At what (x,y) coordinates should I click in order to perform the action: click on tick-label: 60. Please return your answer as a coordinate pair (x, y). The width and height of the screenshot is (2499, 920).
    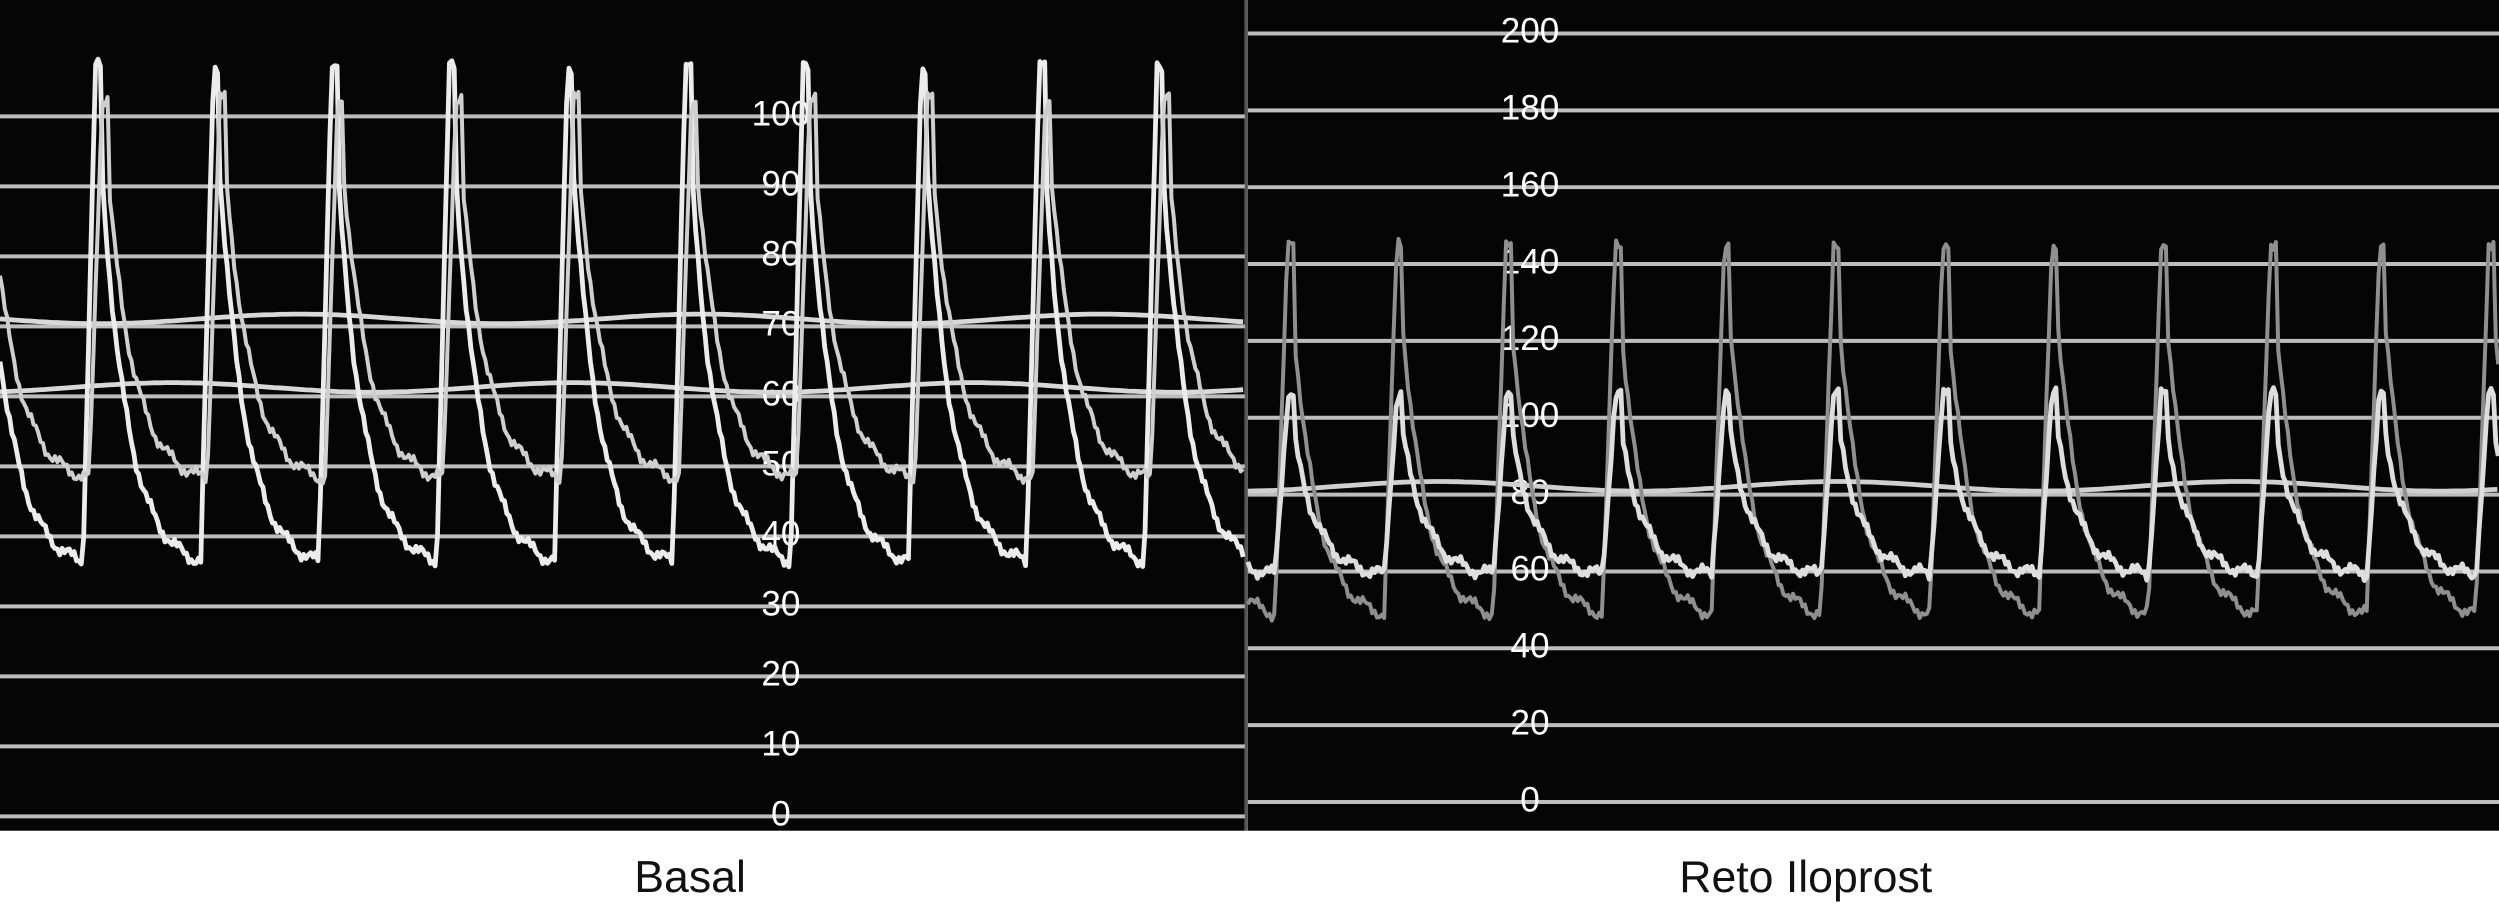
    Looking at the image, I should click on (1529, 569).